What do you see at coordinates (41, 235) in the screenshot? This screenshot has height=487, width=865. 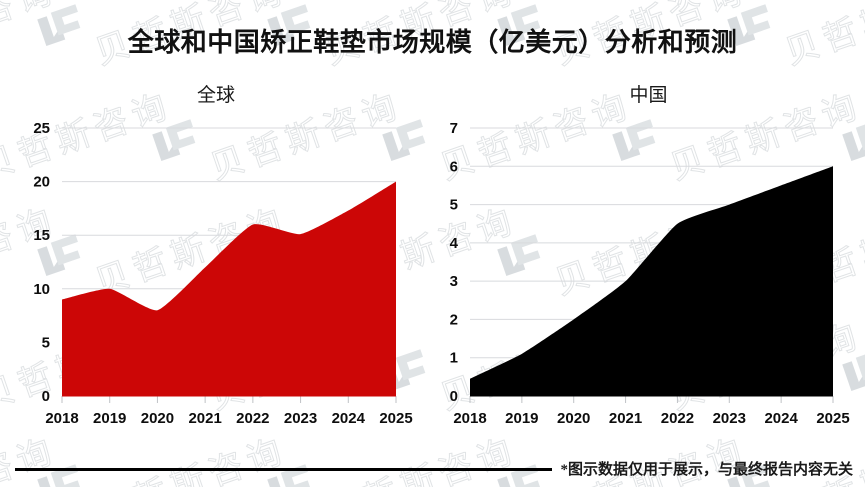 I see `y-axis-tick-label: 15` at bounding box center [41, 235].